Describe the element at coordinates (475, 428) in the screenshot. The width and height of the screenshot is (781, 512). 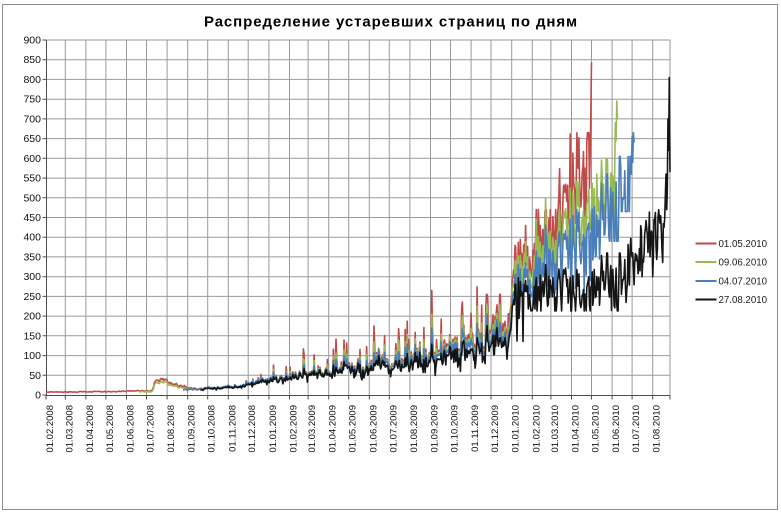
I see `svg-text: 01.11.2009` at that location.